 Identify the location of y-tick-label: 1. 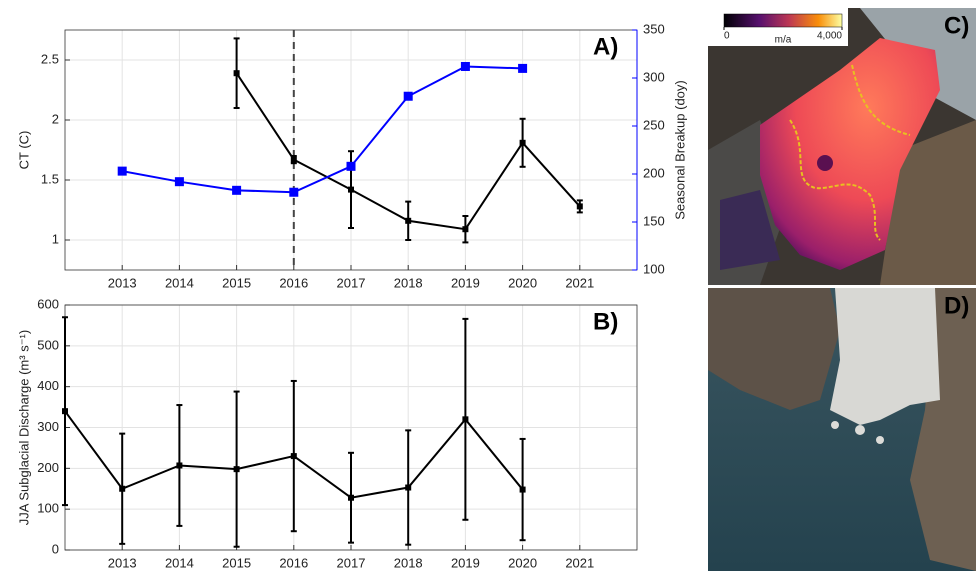
(55, 238).